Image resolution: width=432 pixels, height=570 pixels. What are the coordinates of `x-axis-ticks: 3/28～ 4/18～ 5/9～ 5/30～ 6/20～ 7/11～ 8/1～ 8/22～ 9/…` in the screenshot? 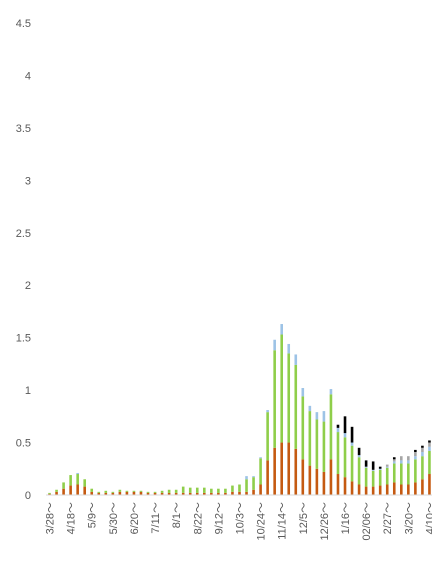 It's located at (238, 521).